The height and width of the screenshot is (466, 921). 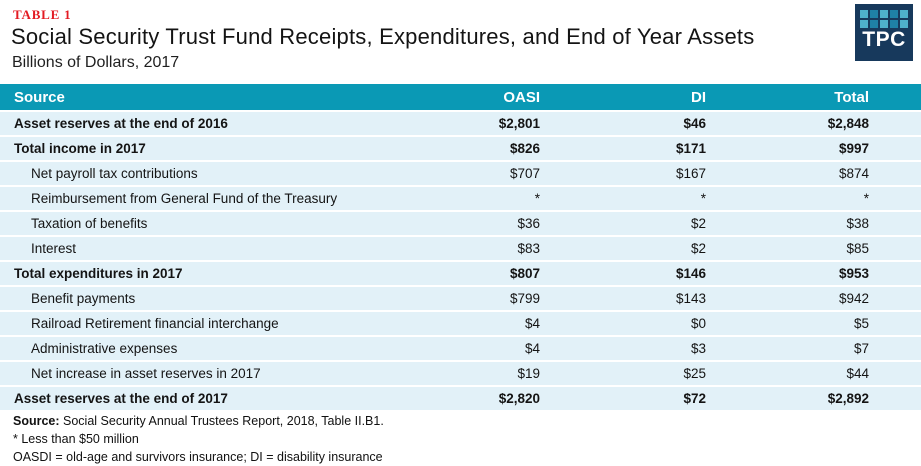 I want to click on row-di-value: $25, so click(x=694, y=373).